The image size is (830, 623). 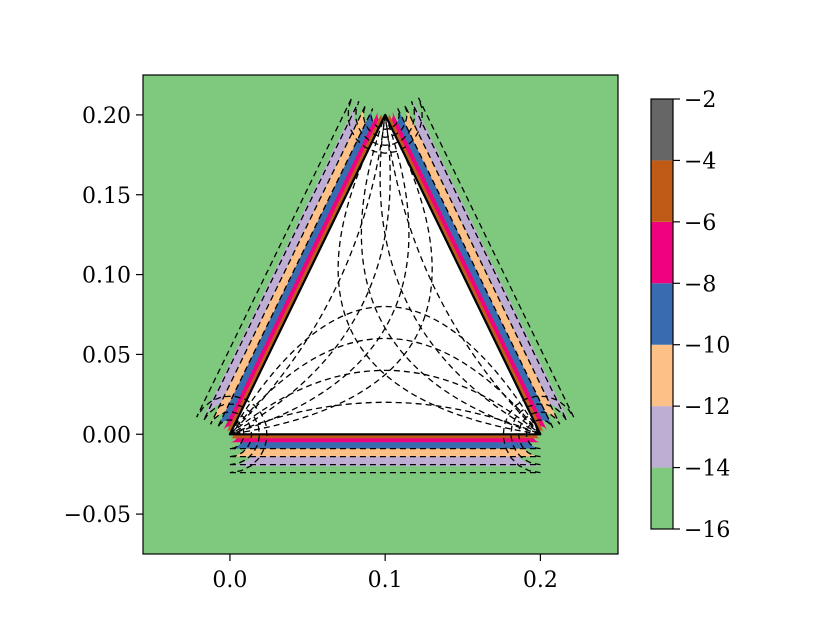 I want to click on colorbar-tick-label: −4, so click(x=700, y=161).